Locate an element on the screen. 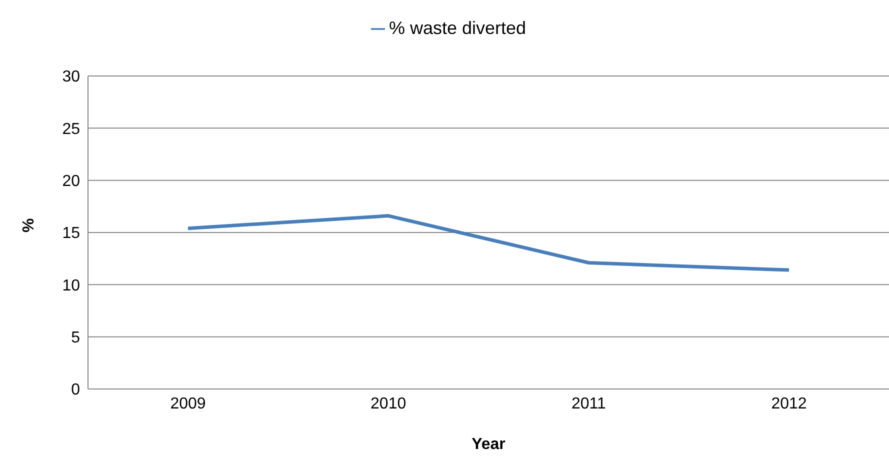 Image resolution: width=889 pixels, height=459 pixels. y-axis-title: % is located at coordinates (29, 225).